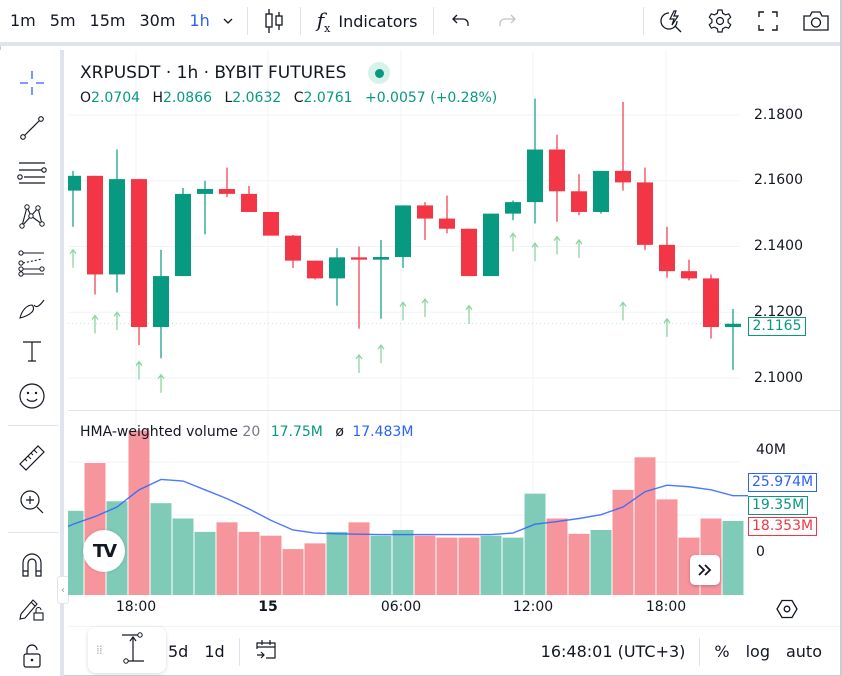 This screenshot has height=676, width=842. I want to click on timeframe-5m: 5m, so click(62, 20).